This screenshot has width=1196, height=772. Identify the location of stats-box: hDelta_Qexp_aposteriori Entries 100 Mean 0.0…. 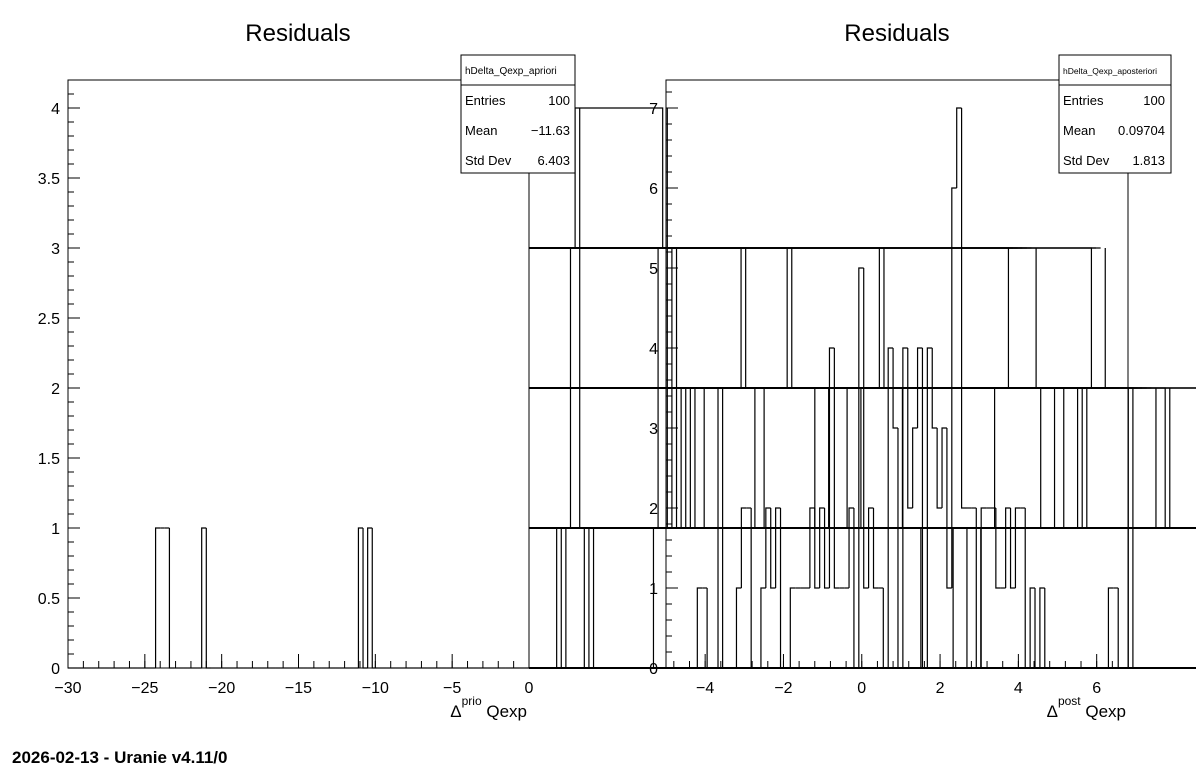
(1115, 114).